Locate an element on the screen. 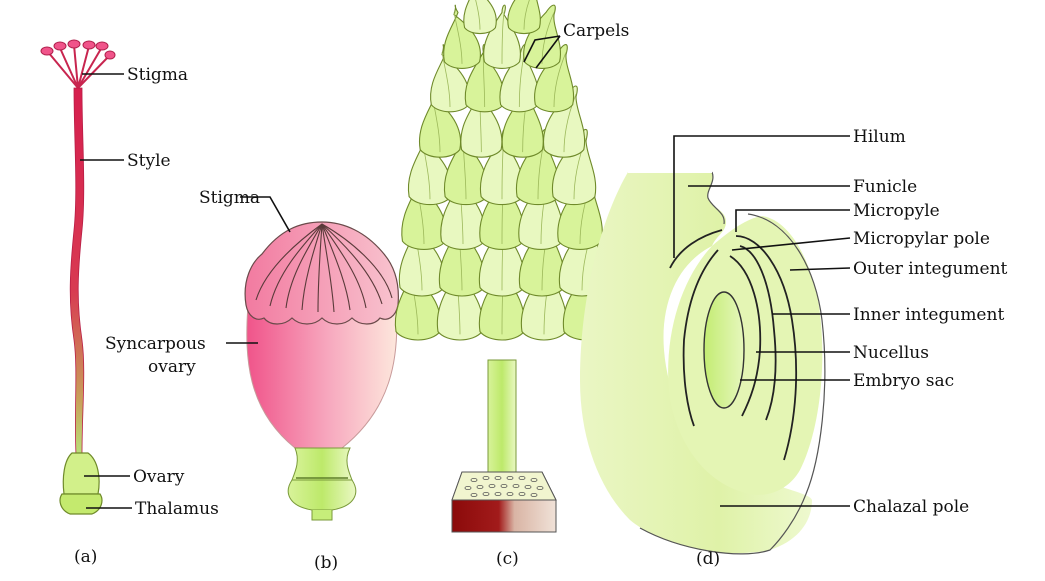 The image size is (1045, 581). label-b-ovary: ovary is located at coordinates (172, 367).